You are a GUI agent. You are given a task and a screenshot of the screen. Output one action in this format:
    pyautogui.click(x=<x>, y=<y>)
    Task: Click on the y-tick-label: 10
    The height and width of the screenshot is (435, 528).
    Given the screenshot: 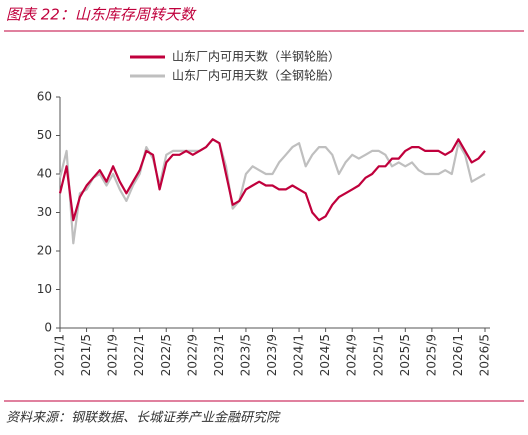 What is the action you would take?
    pyautogui.click(x=44, y=289)
    